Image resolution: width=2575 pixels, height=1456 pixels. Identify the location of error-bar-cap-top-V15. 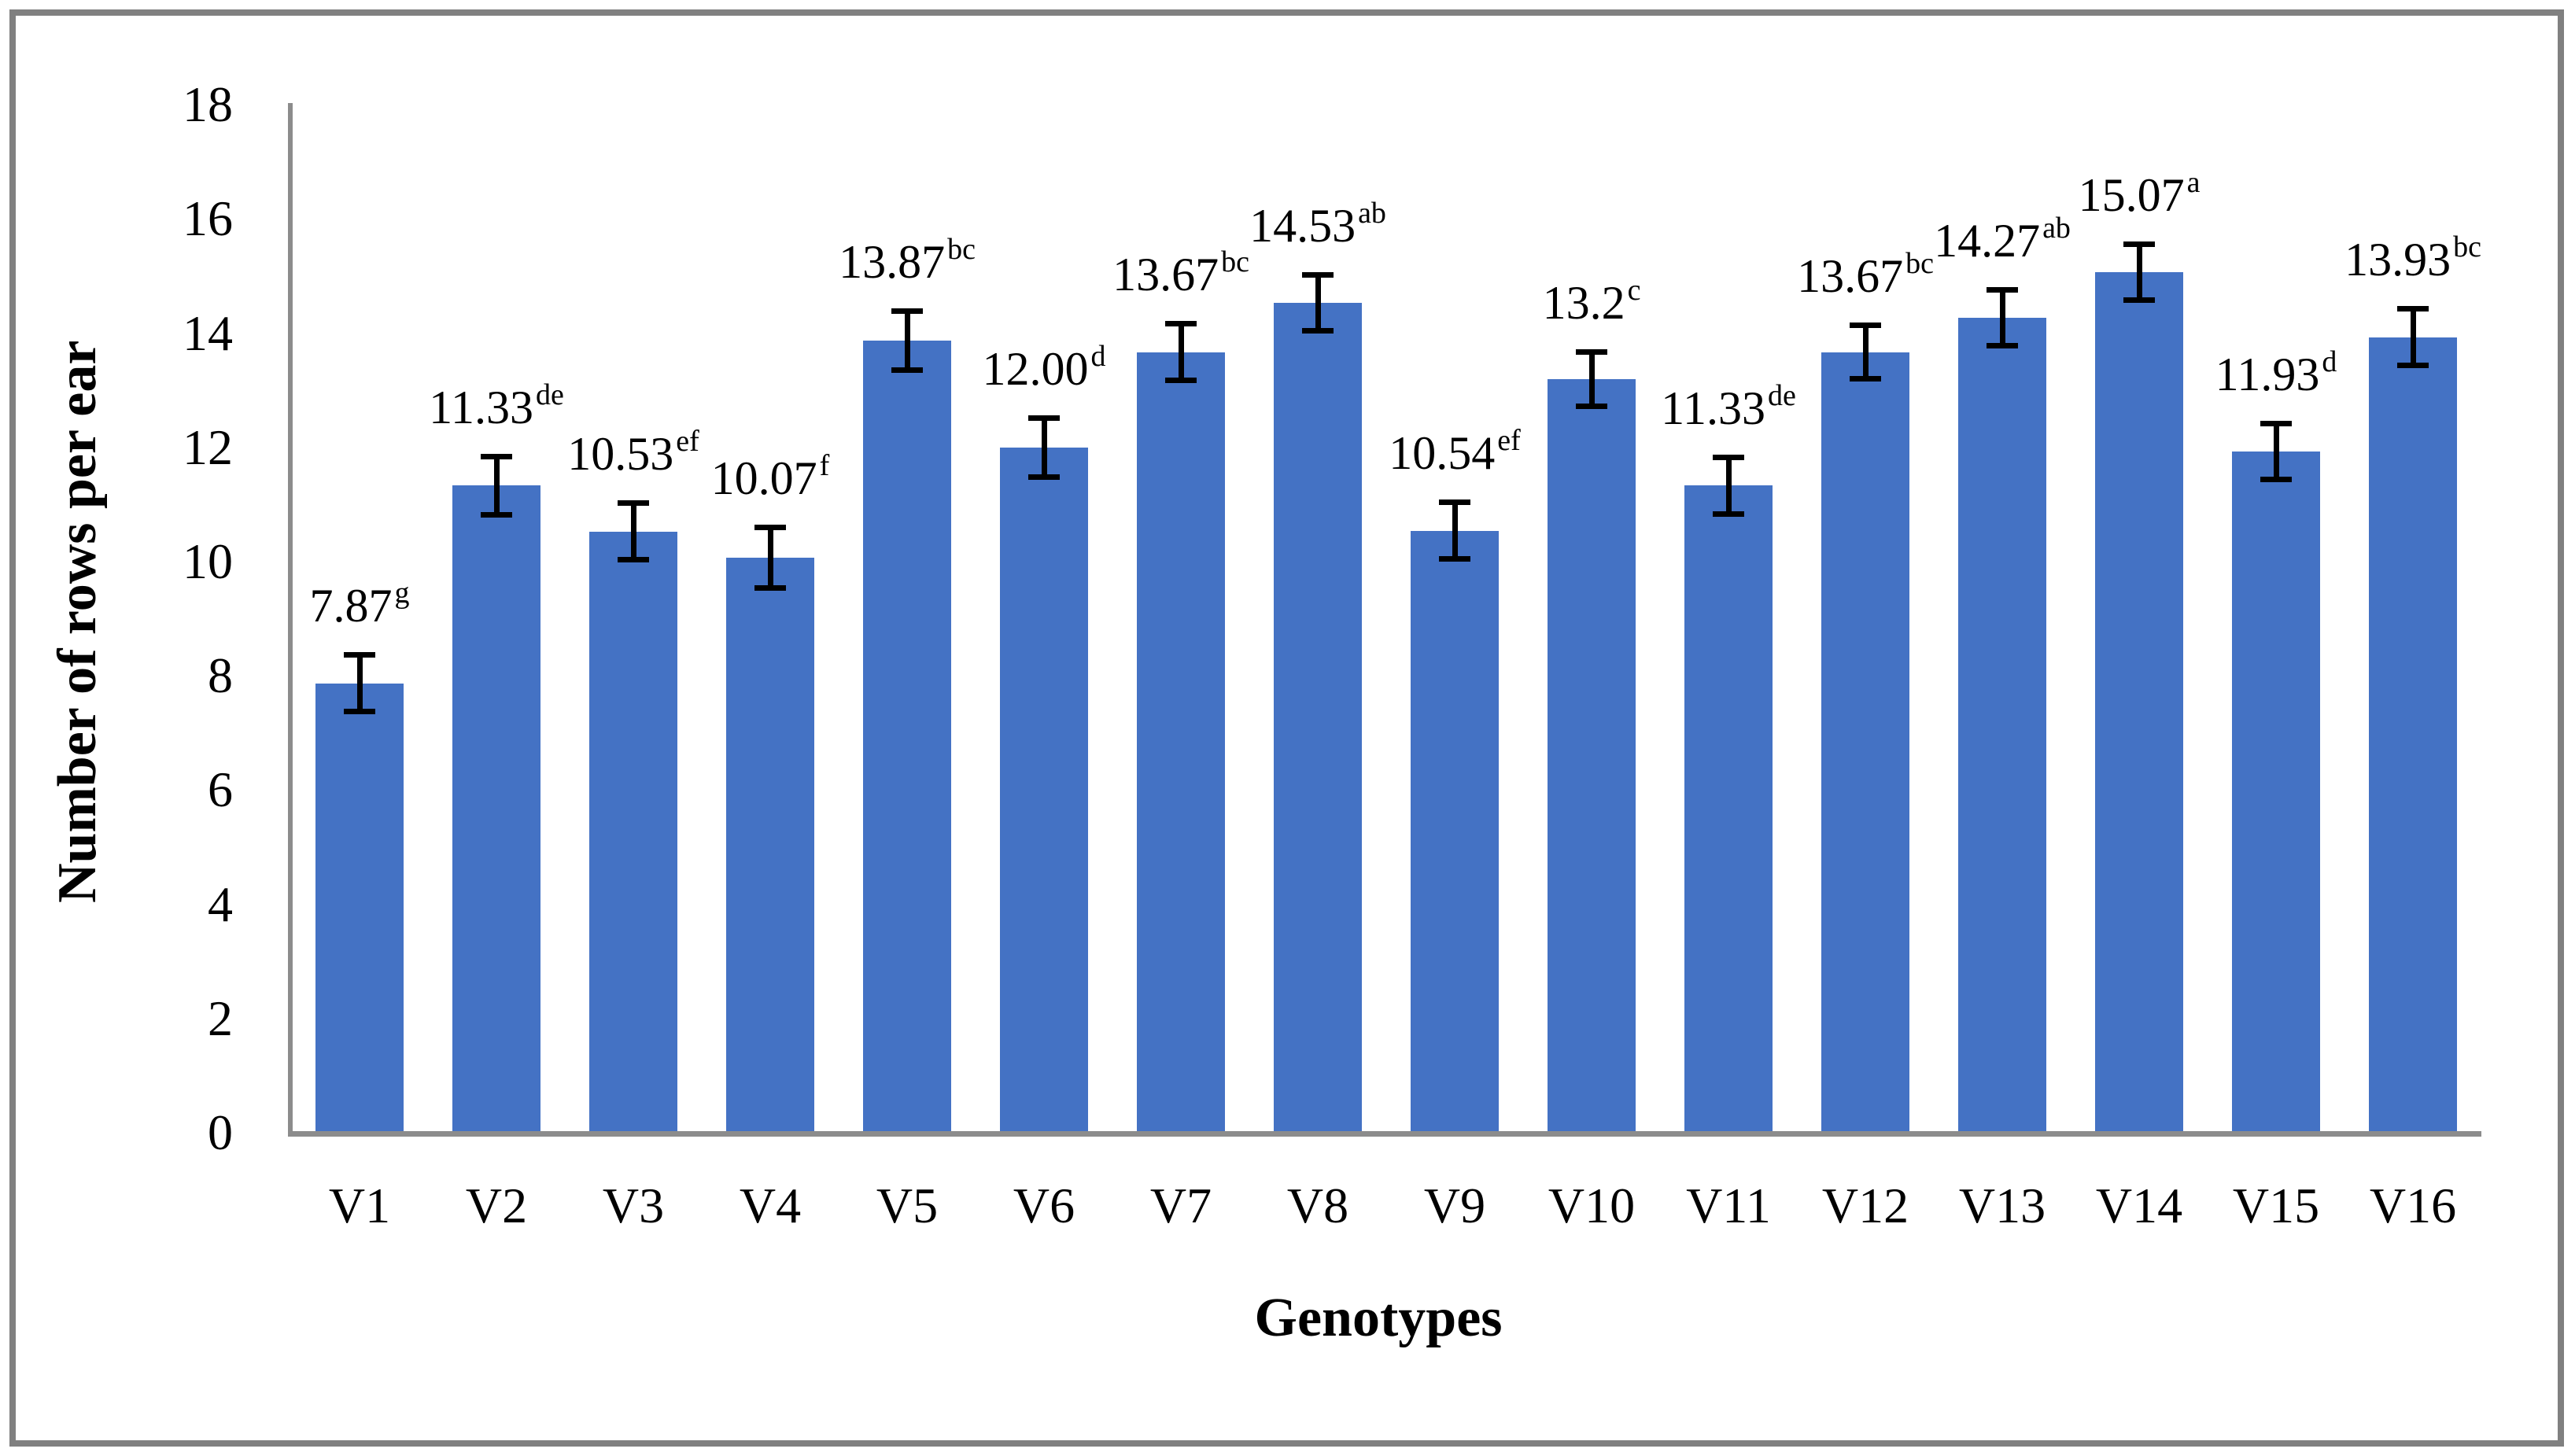
(2276, 423).